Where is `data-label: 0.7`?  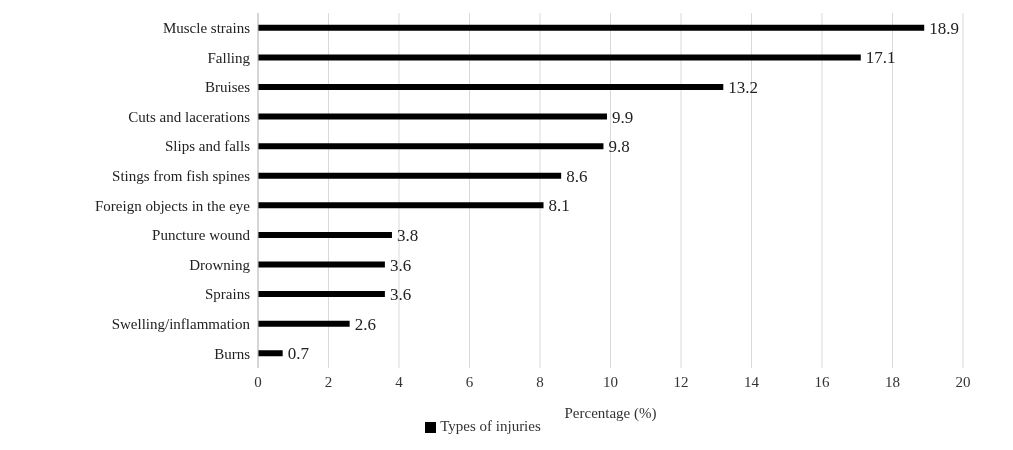 data-label: 0.7 is located at coordinates (298, 354).